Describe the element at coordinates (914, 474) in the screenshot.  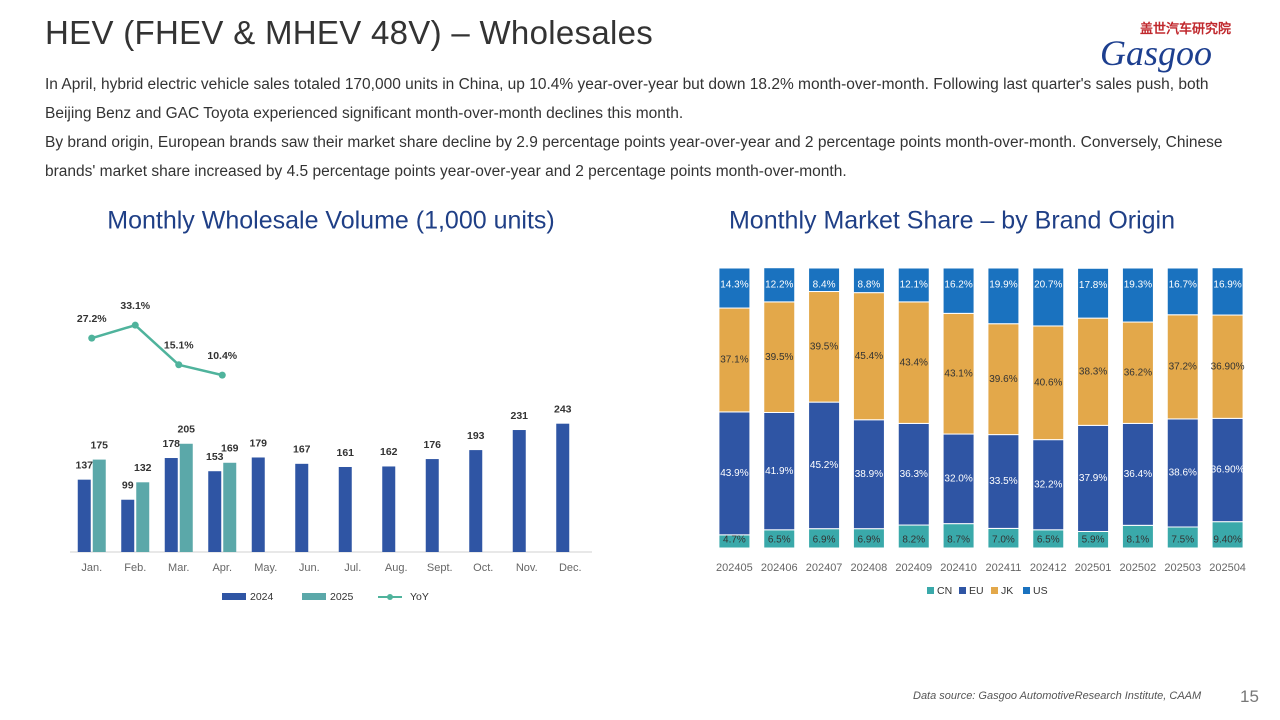
I see `segment-label: 36.3%` at that location.